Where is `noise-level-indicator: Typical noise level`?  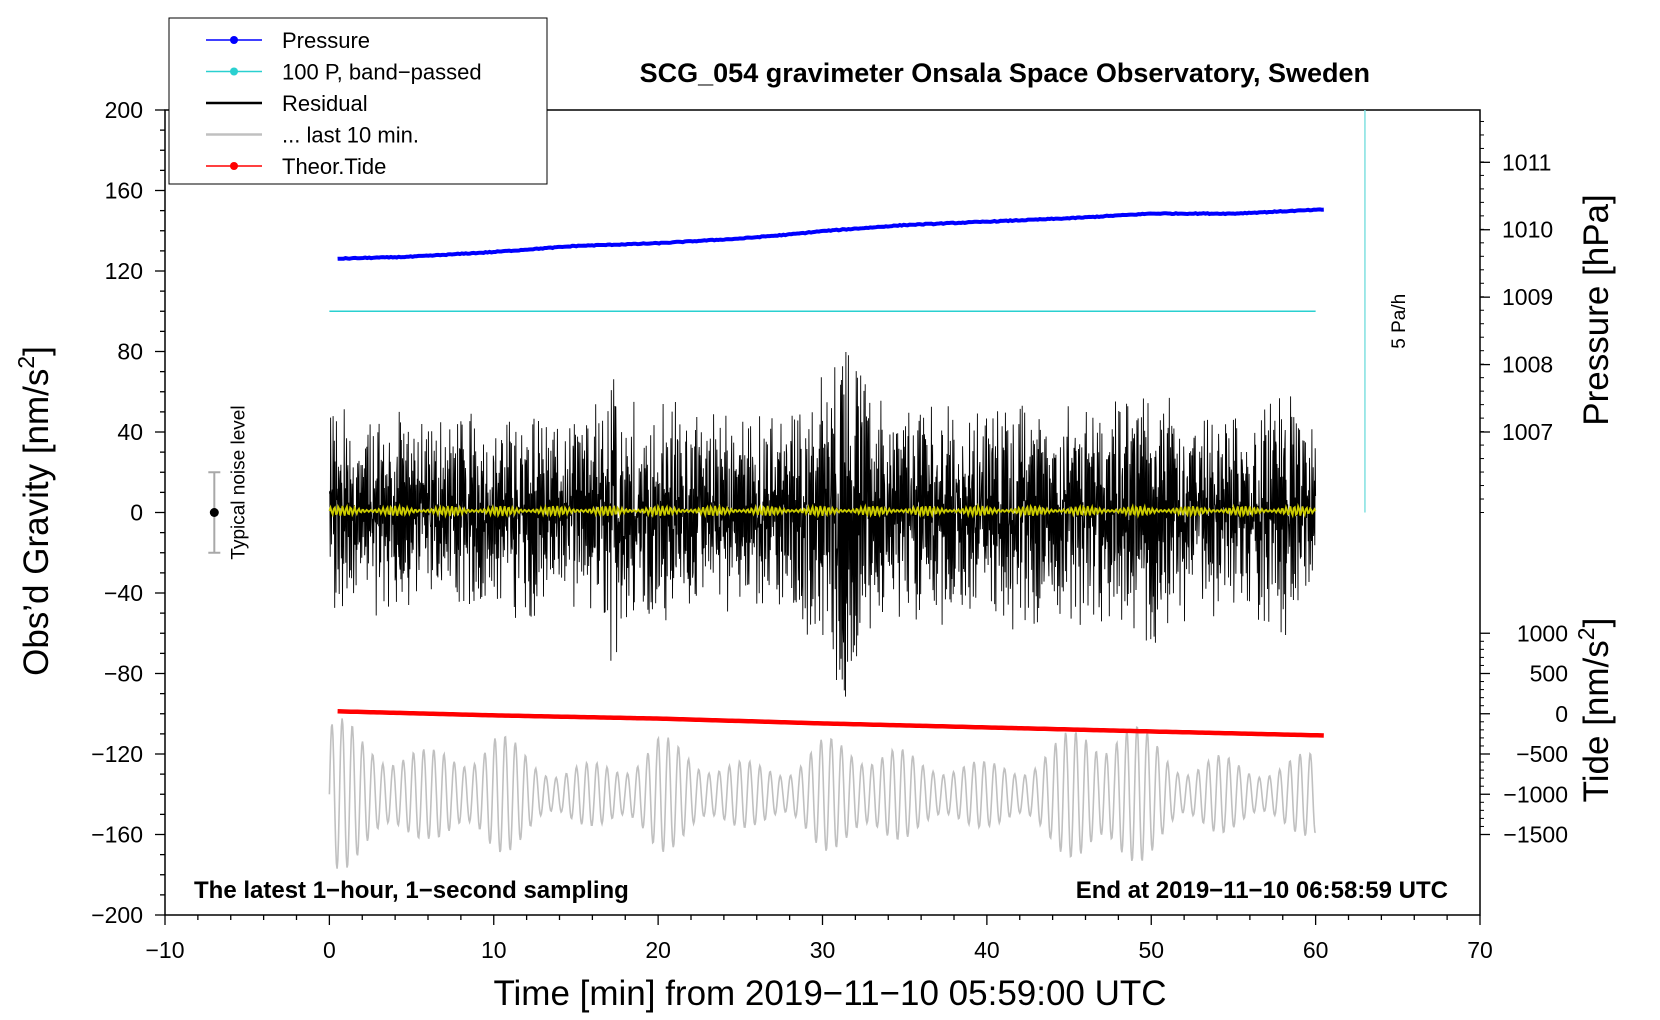 noise-level-indicator: Typical noise level is located at coordinates (228, 482).